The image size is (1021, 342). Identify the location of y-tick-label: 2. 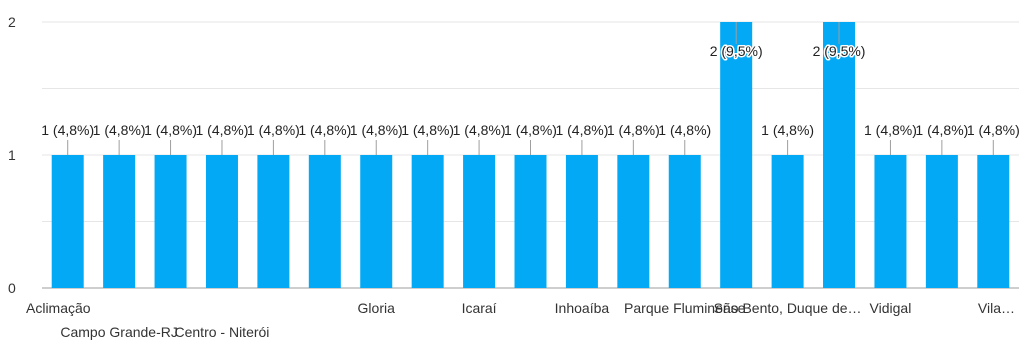
(12, 22).